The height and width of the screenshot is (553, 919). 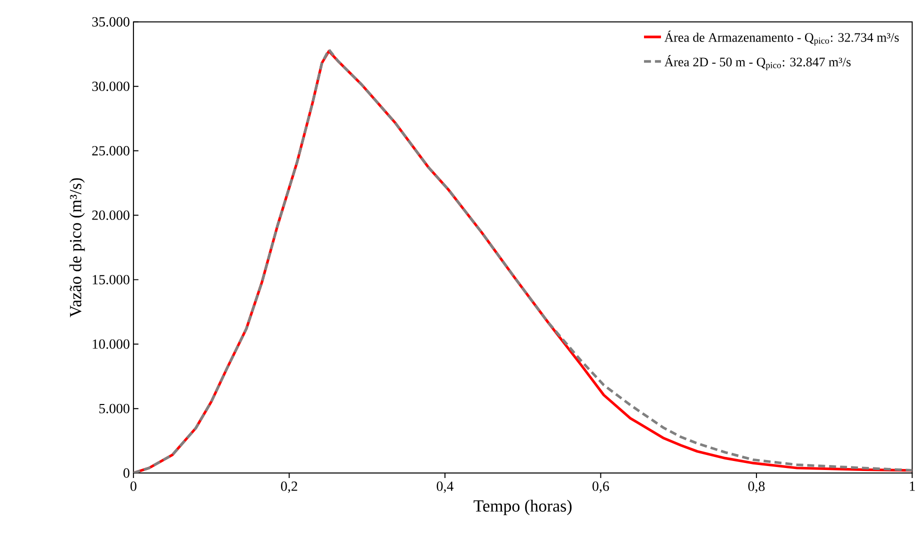 What do you see at coordinates (77, 248) in the screenshot?
I see `y-axis-title: Vazão de pico (m³/s)` at bounding box center [77, 248].